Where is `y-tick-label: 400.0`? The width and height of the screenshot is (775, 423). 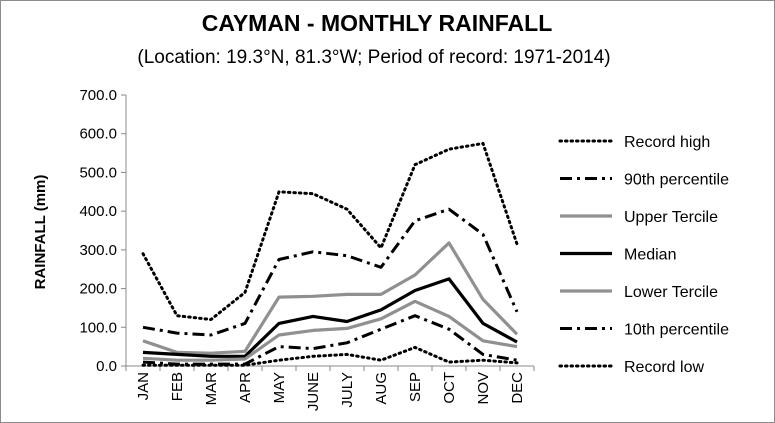
y-tick-label: 400.0 is located at coordinates (98, 211).